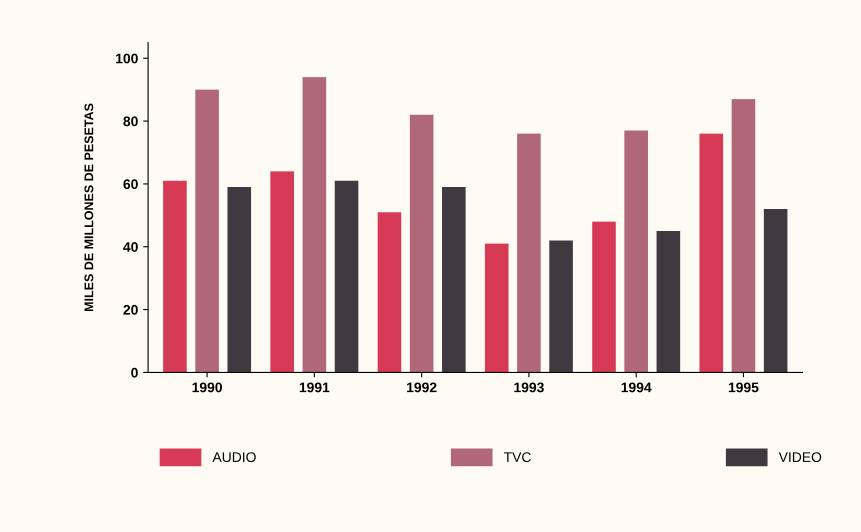 The height and width of the screenshot is (532, 861). I want to click on x-tick-label: 1995, so click(743, 387).